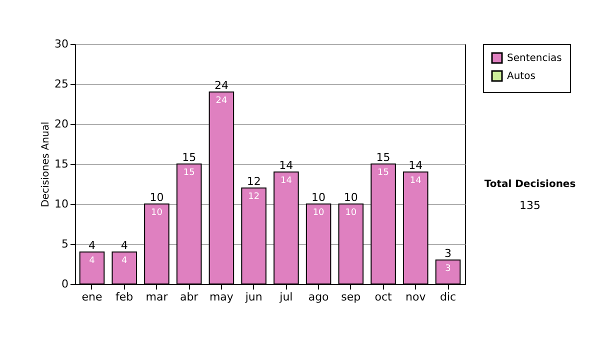 This screenshot has width=600, height=340. What do you see at coordinates (530, 184) in the screenshot?
I see `text: Total Decisiones` at bounding box center [530, 184].